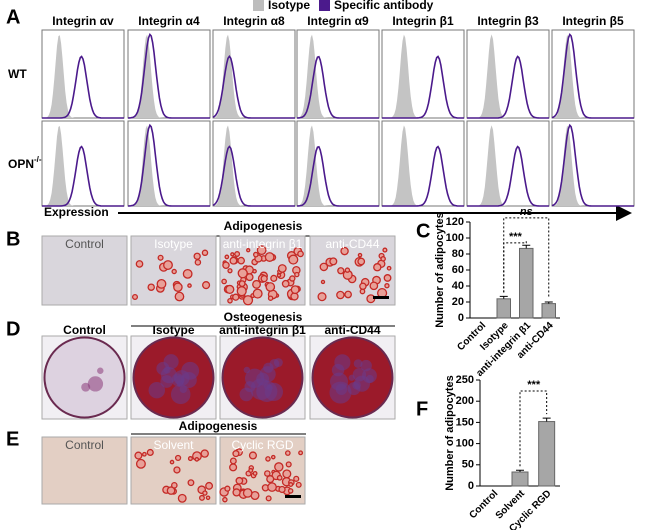  I want to click on panel-label: E, so click(12, 439).